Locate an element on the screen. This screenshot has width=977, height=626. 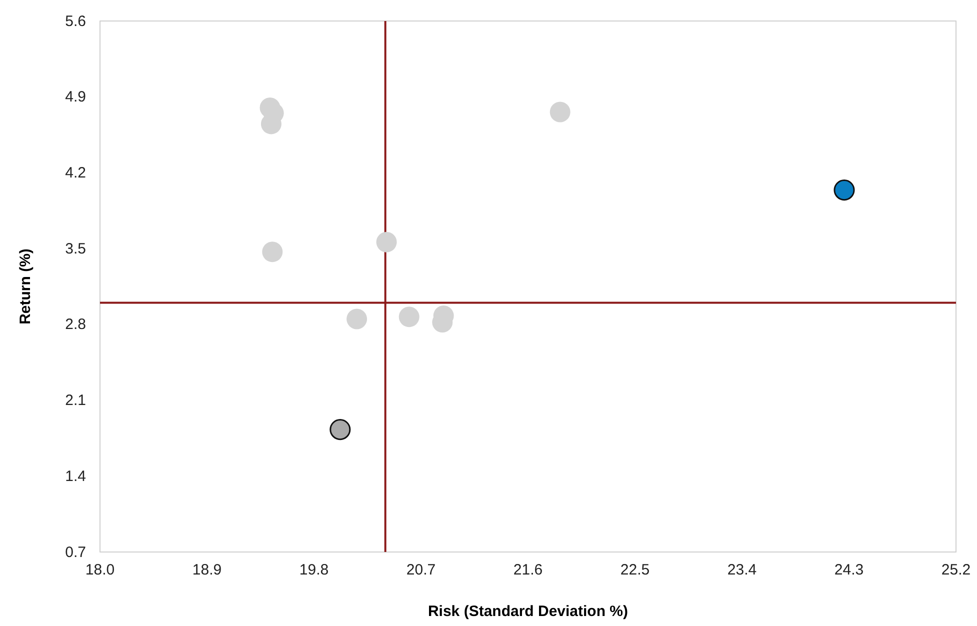
y-tick-label: 1.4 is located at coordinates (75, 476).